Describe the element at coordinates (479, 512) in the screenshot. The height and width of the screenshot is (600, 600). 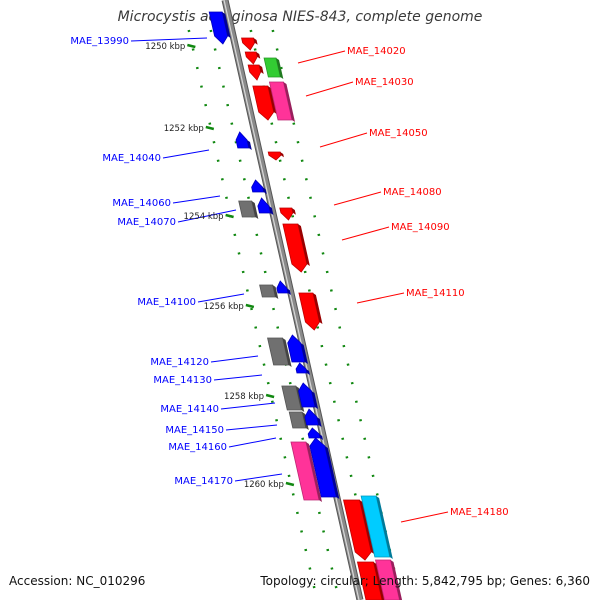
I see `label-MAE_14180: MAE_14180` at that location.